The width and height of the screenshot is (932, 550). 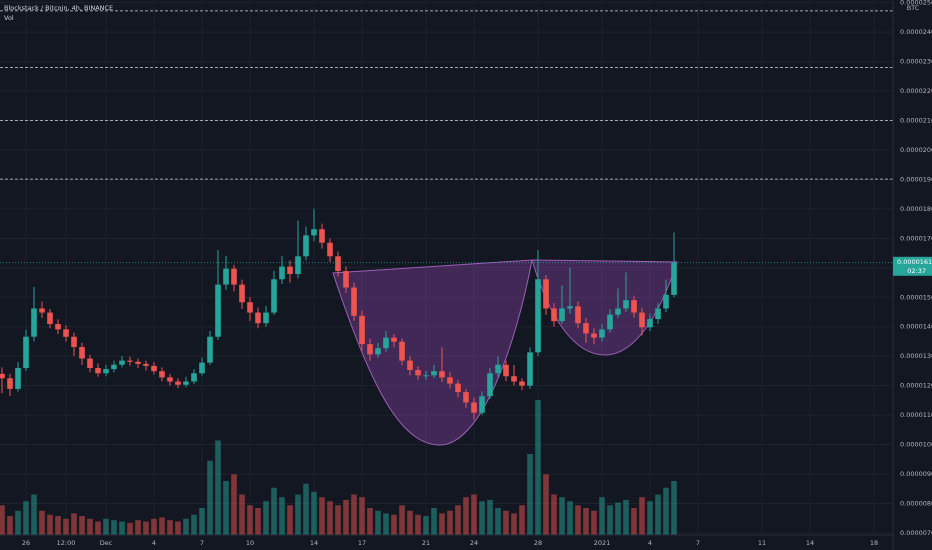 What do you see at coordinates (362, 543) in the screenshot?
I see `x-tick-label: 17` at bounding box center [362, 543].